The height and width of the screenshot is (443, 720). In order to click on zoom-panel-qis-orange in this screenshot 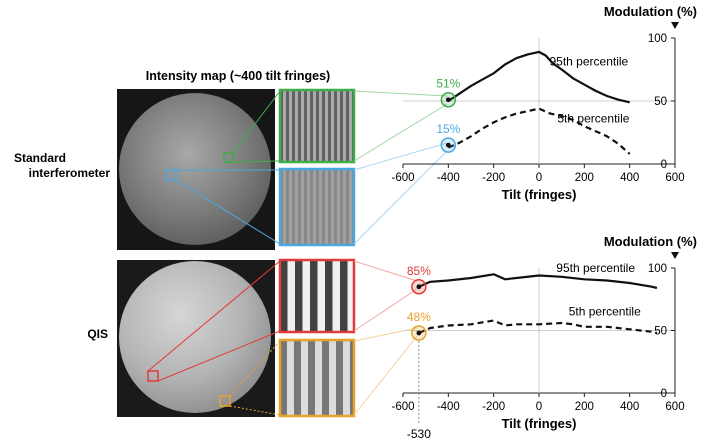, I will do `click(317, 378)`.